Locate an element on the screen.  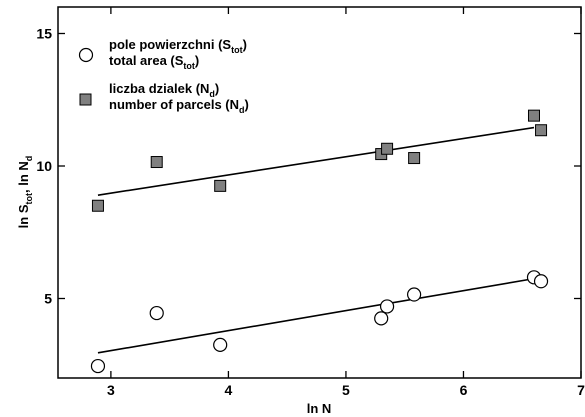
x-tick-label: 7 is located at coordinates (581, 390).